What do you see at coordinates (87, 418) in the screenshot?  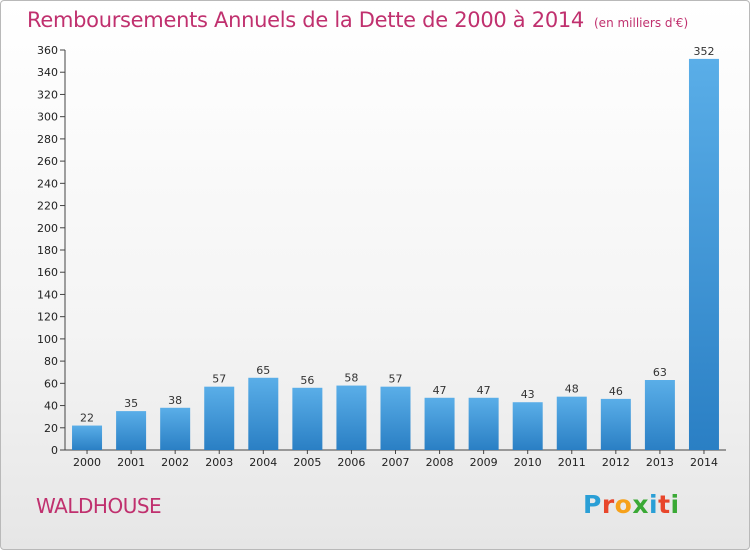 I see `bar-value-label: 22` at bounding box center [87, 418].